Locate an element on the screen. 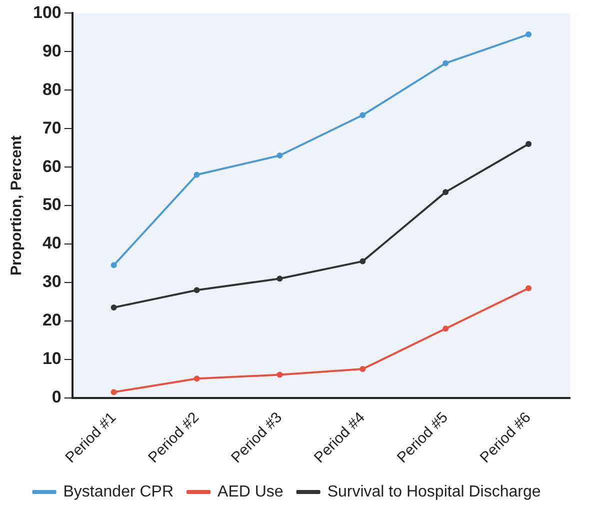 The image size is (592, 514). y-tick-label: 60 is located at coordinates (52, 166).